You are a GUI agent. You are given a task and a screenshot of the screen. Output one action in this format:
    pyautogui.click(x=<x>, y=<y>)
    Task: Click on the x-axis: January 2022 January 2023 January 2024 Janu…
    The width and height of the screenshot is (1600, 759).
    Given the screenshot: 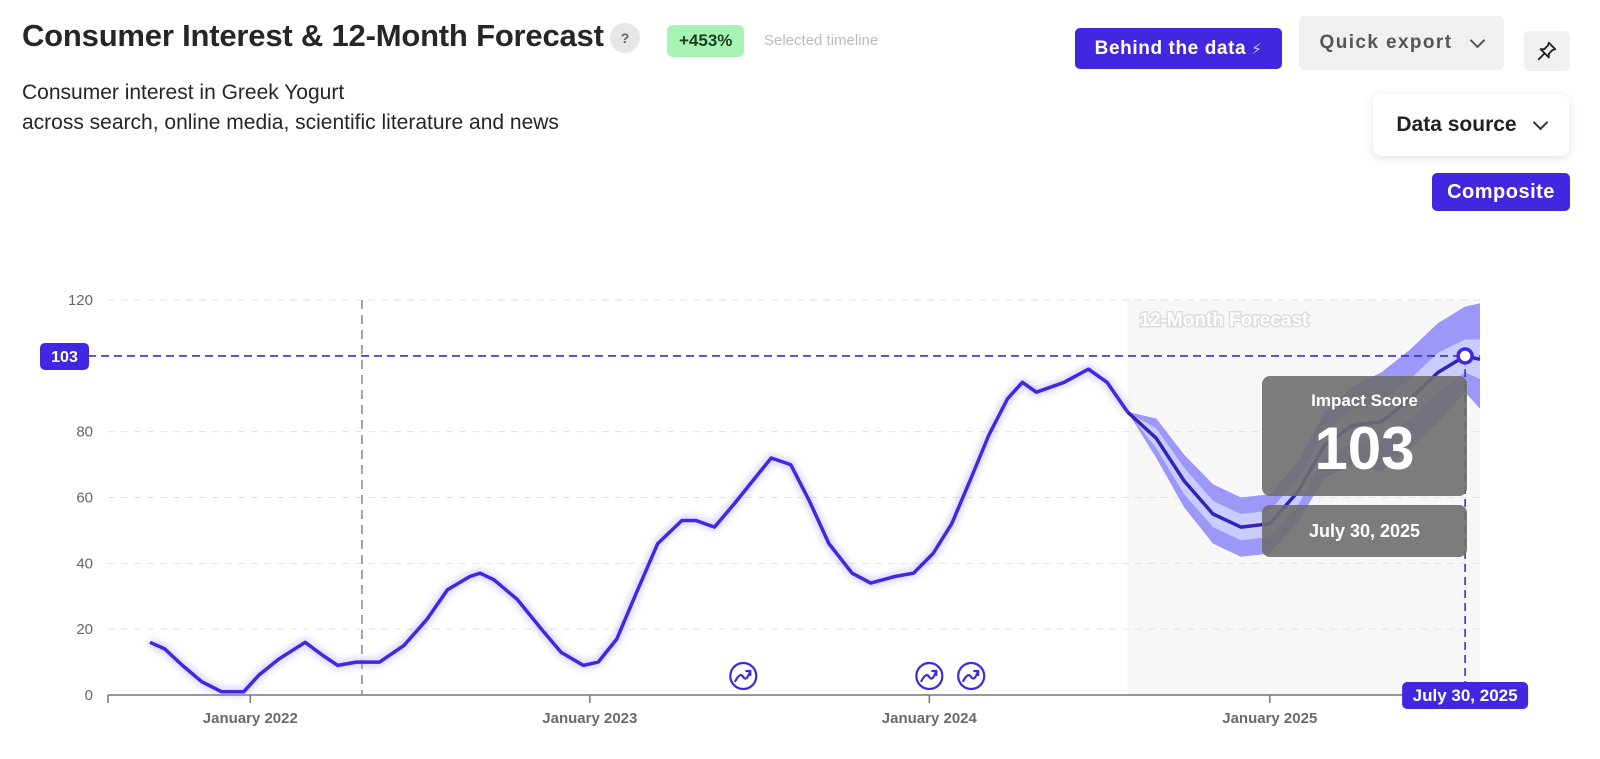 What is the action you would take?
    pyautogui.click(x=793, y=710)
    